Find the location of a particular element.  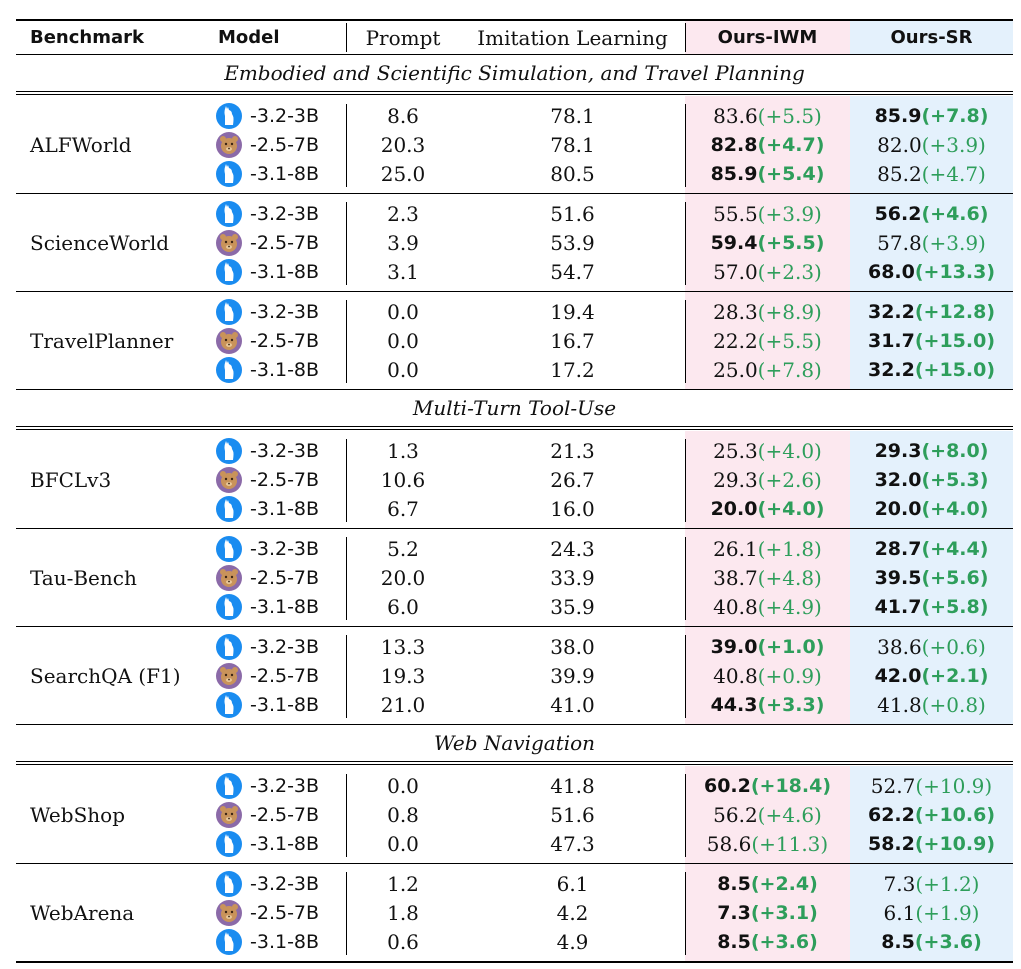

sr-score: 52.7 is located at coordinates (893, 785).